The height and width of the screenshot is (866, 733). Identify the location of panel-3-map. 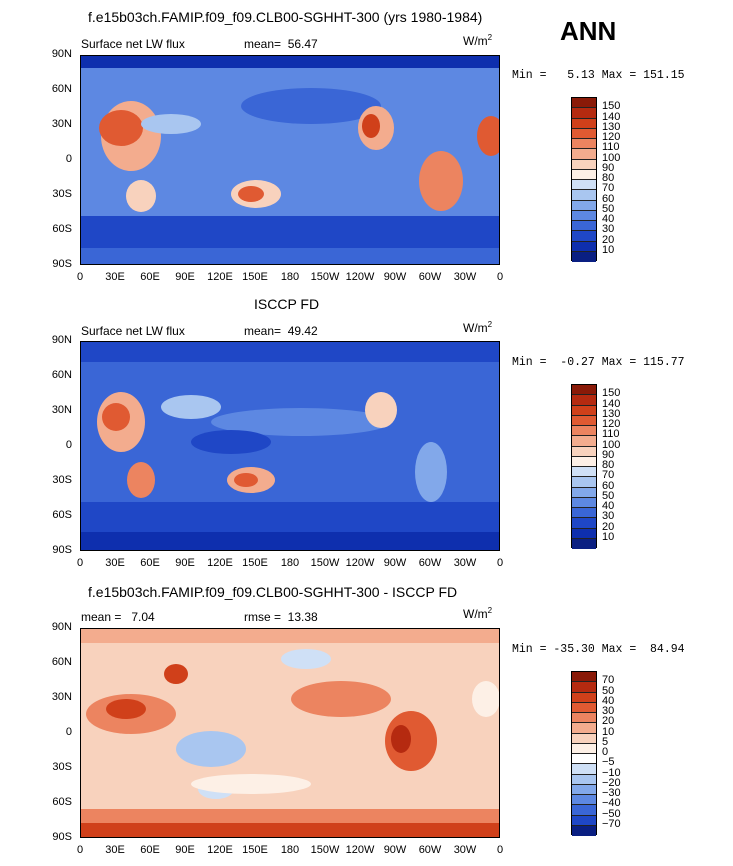
(290, 733).